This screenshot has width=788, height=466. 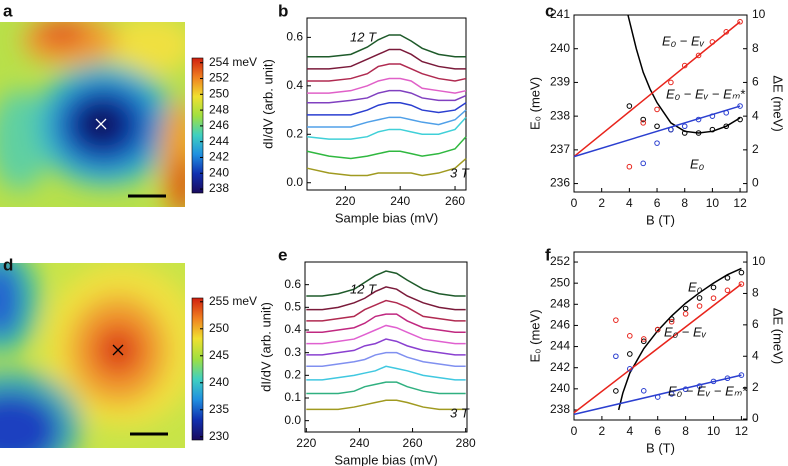 What do you see at coordinates (560, 367) in the screenshot?
I see `y-tick-label: 242` at bounding box center [560, 367].